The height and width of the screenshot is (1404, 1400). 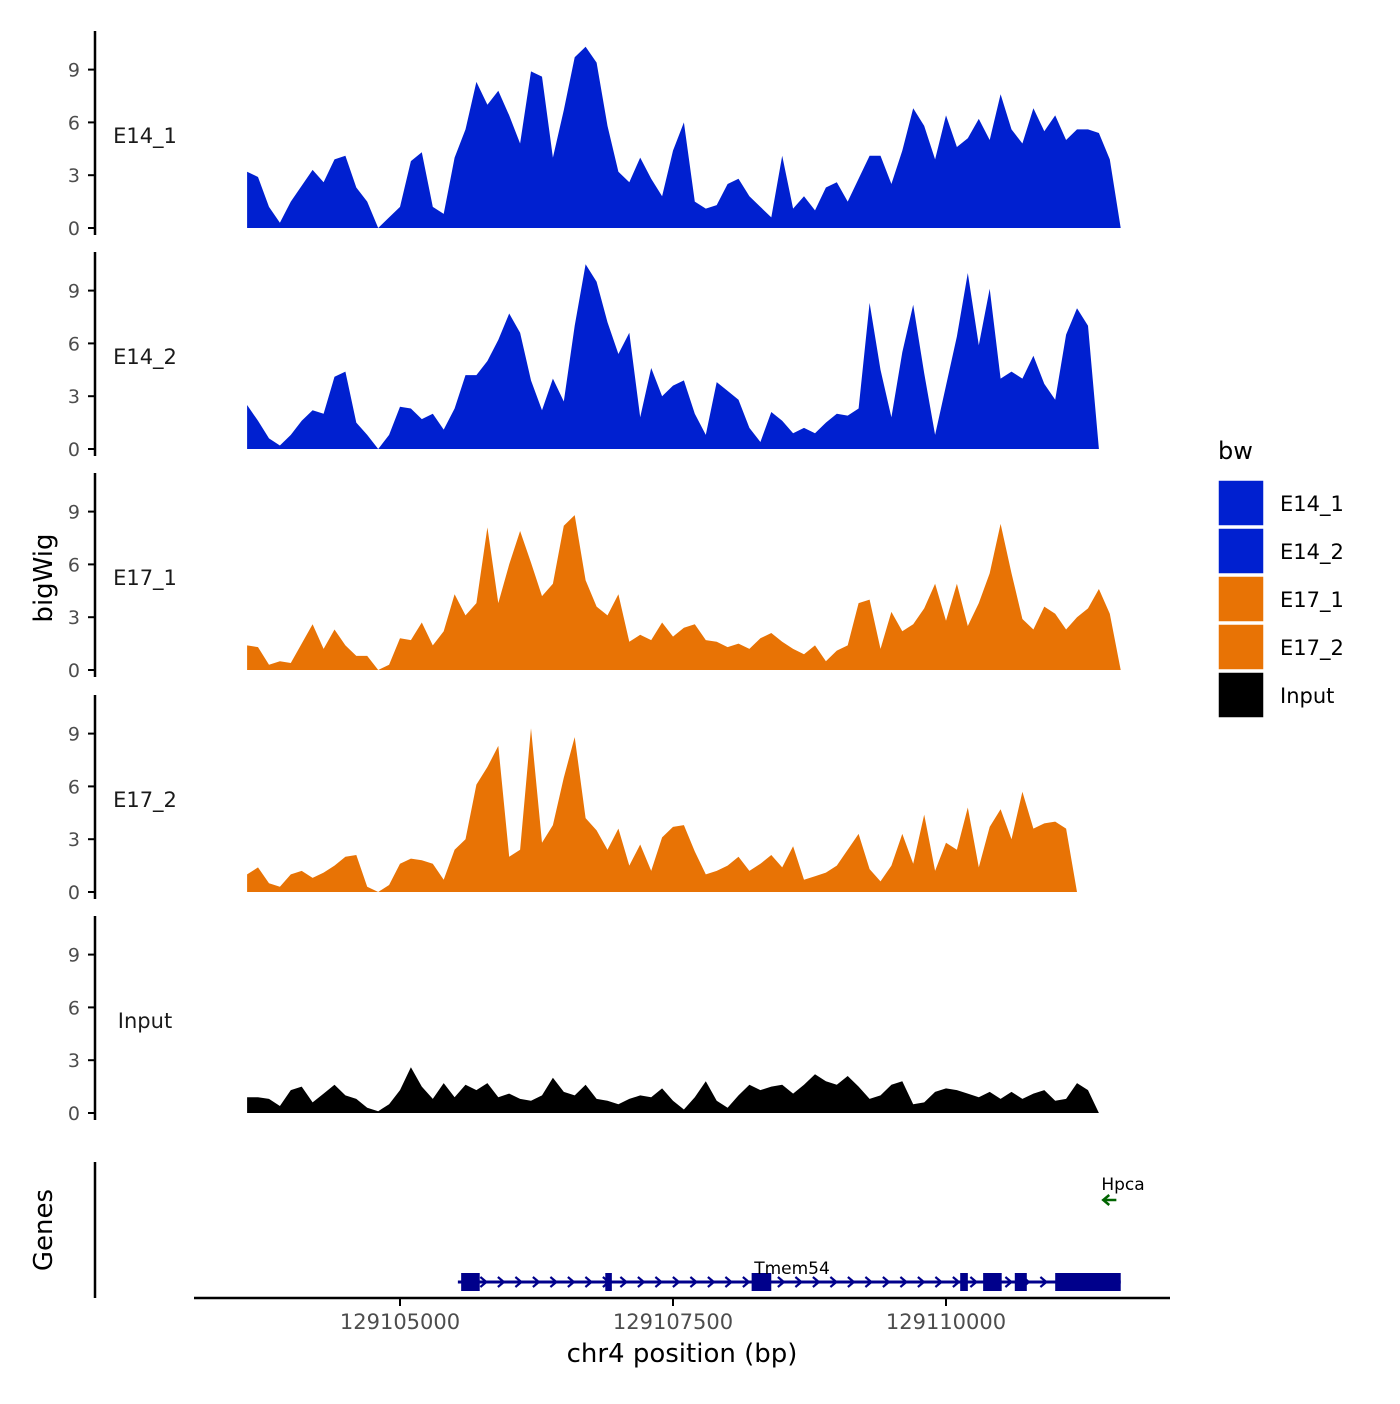 I want to click on legend-entry: E17_2, so click(x=1280, y=647).